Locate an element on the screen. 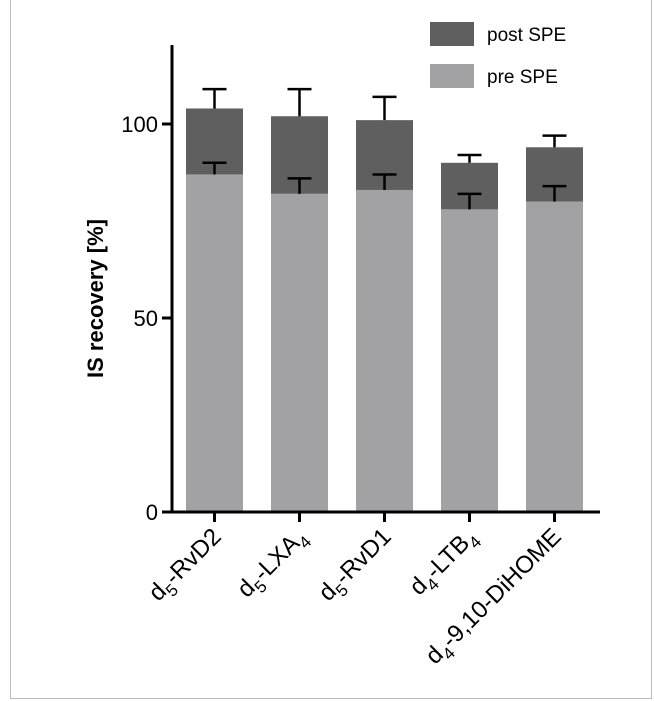 This screenshot has height=701, width=654. y-tick-label: 100 is located at coordinates (139, 124).